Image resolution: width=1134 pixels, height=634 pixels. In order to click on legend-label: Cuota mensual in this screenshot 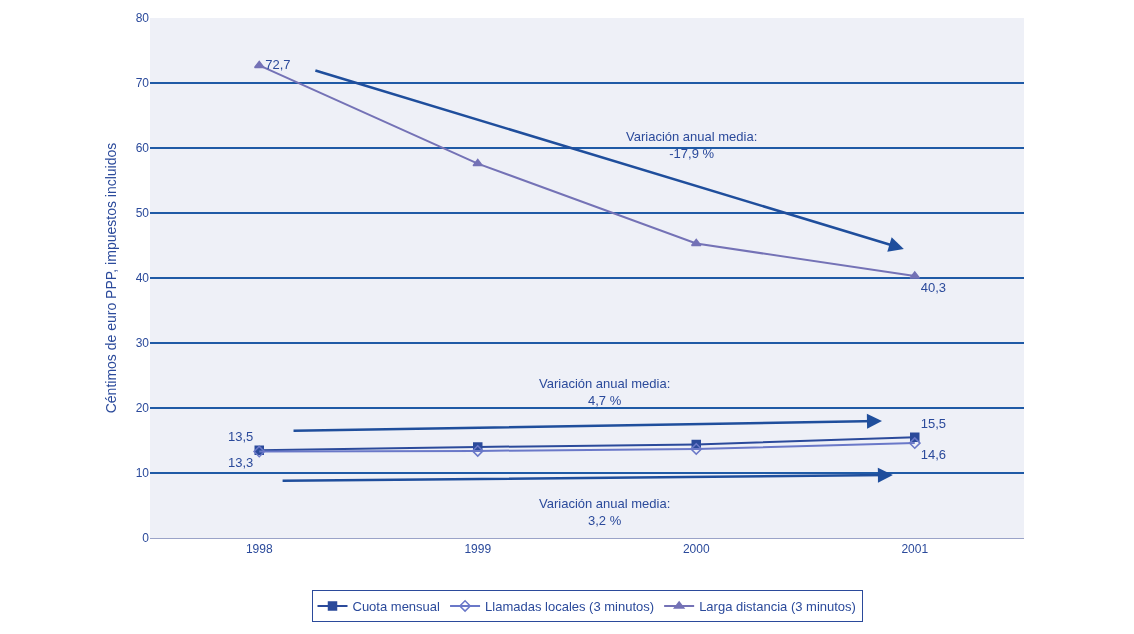, I will do `click(396, 607)`.